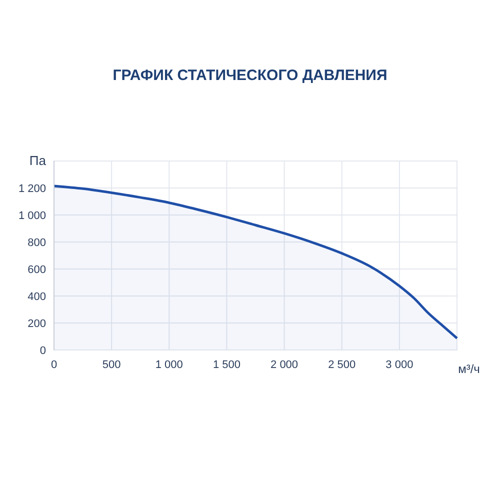 This screenshot has width=500, height=500. Describe the element at coordinates (32, 189) in the screenshot. I see `y-tick-label: 1 200` at that location.